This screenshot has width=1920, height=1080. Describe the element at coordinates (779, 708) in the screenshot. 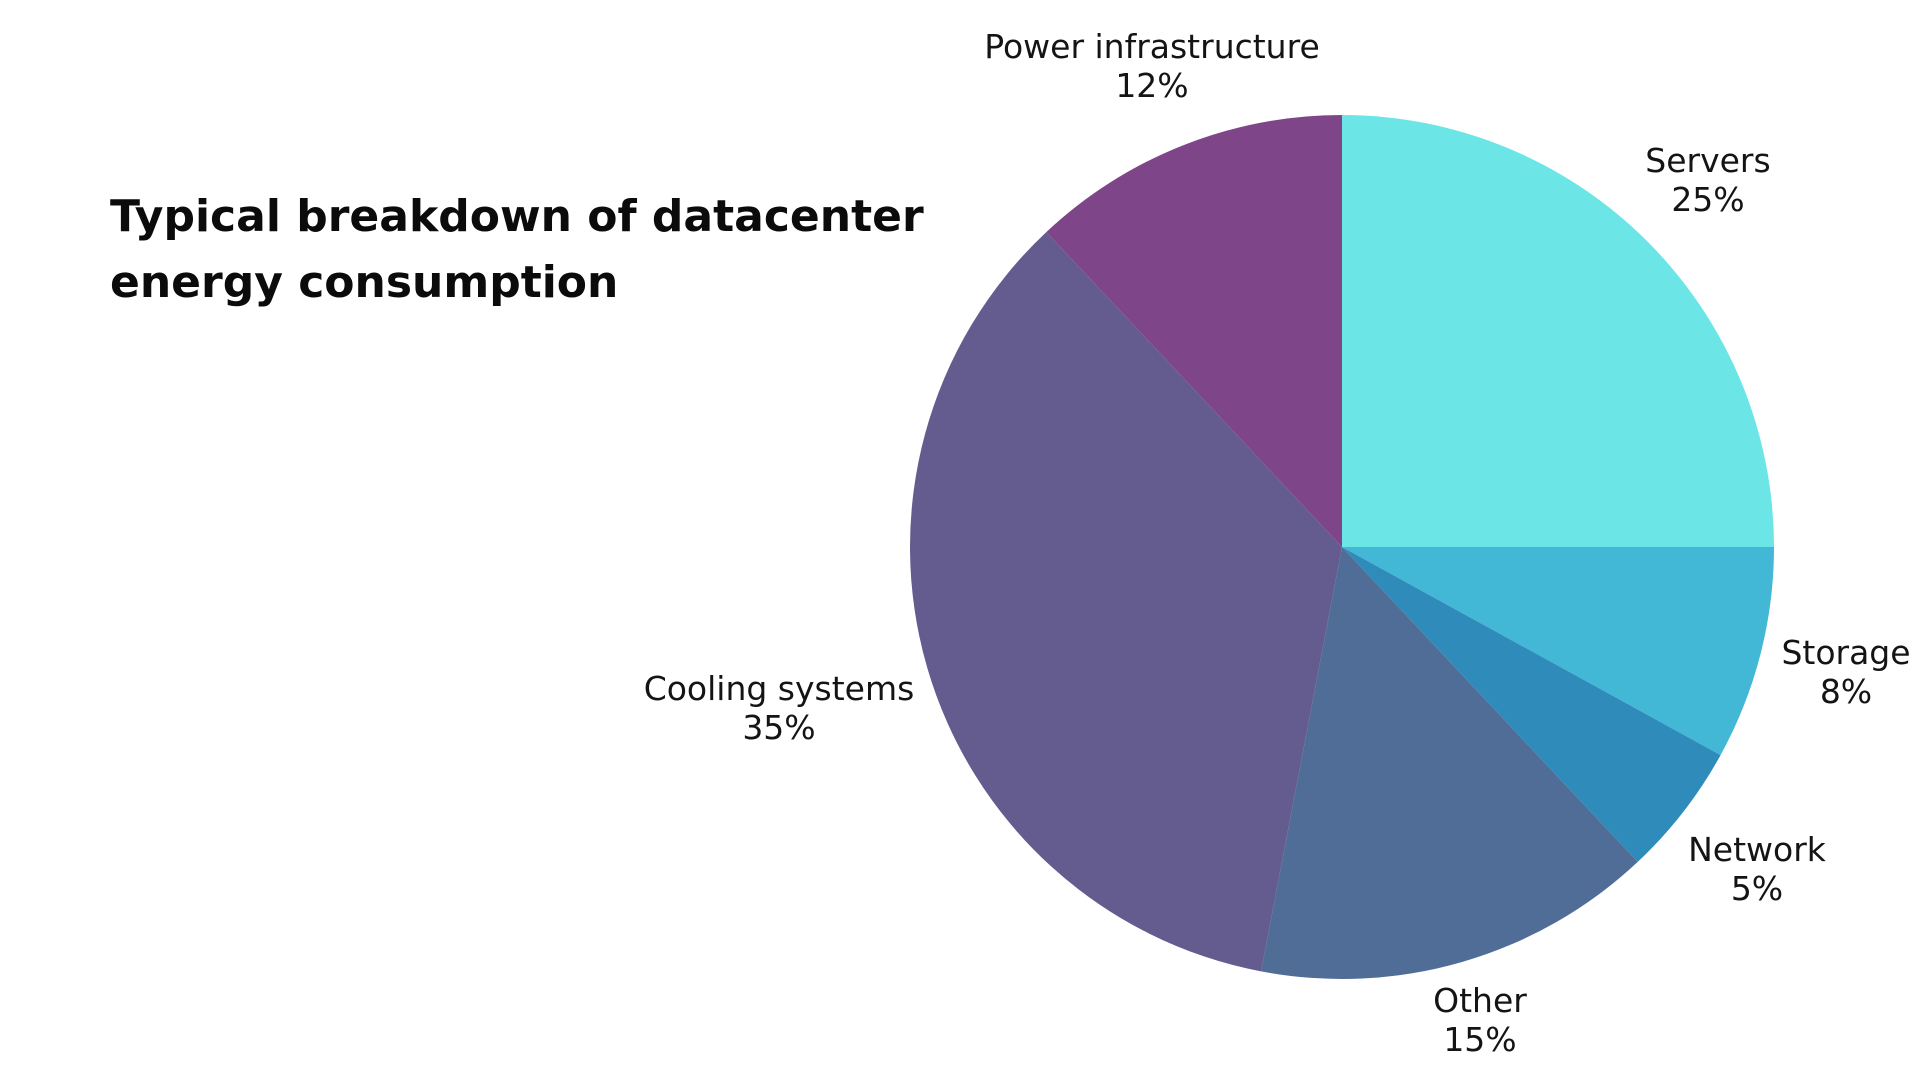

I see `slice-label-cooling-systems: Cooling systems 35%` at that location.